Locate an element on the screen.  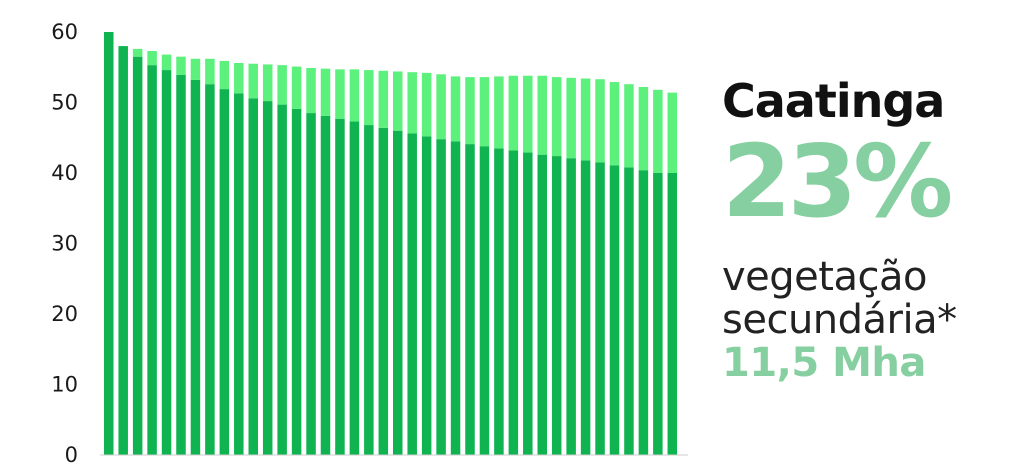
description-line-1: vegetação is located at coordinates (824, 277).